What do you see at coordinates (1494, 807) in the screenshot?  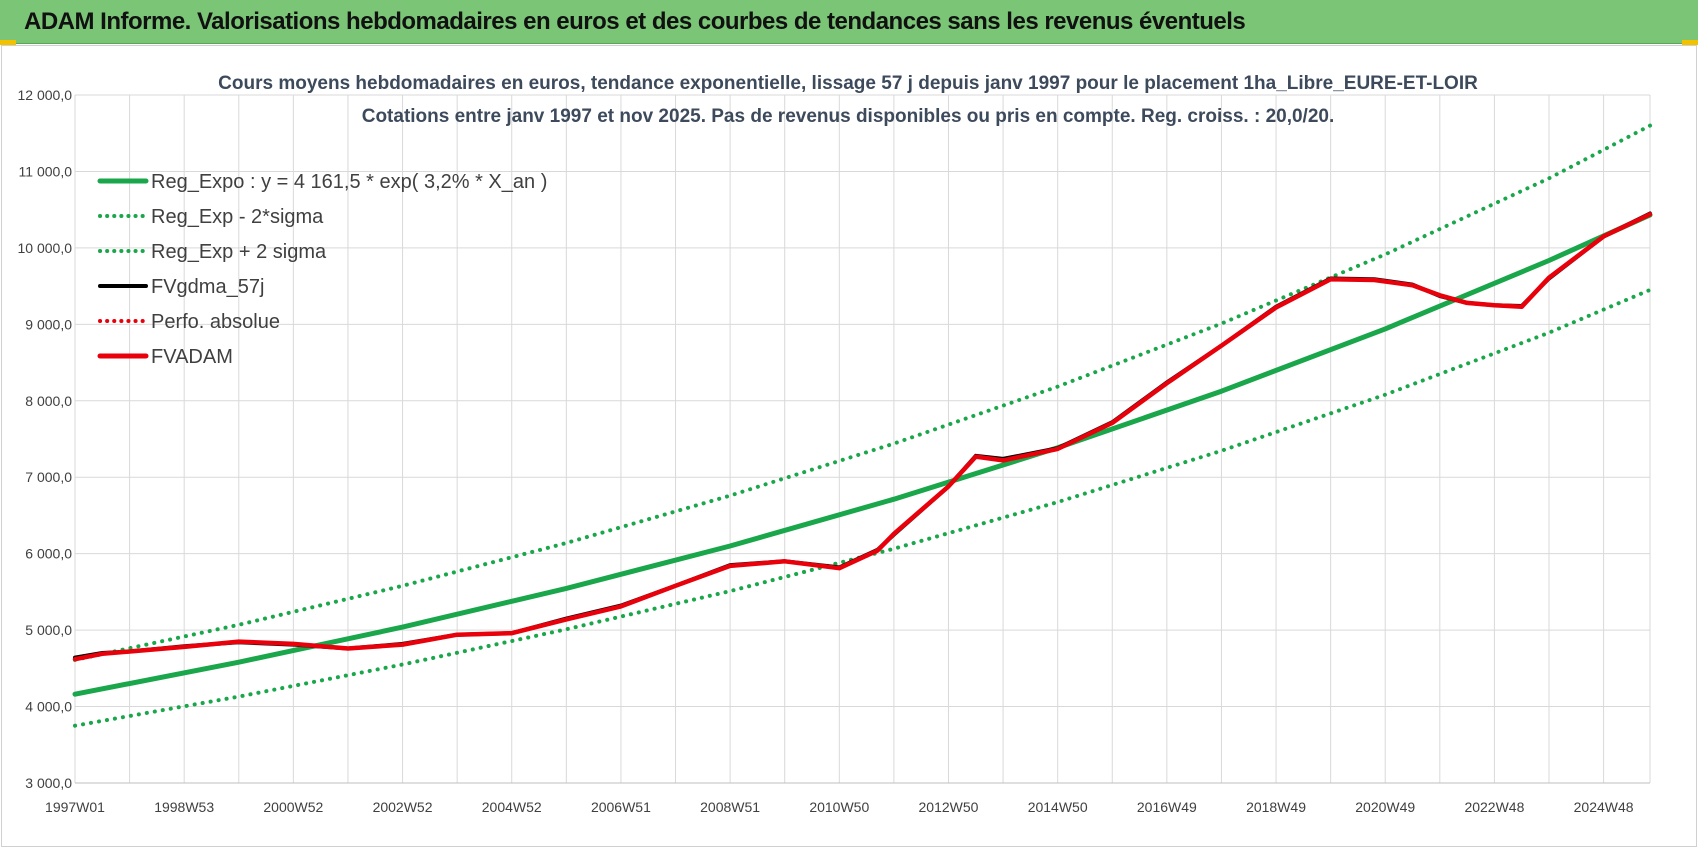 I see `x-tick-label: 2022W48` at bounding box center [1494, 807].